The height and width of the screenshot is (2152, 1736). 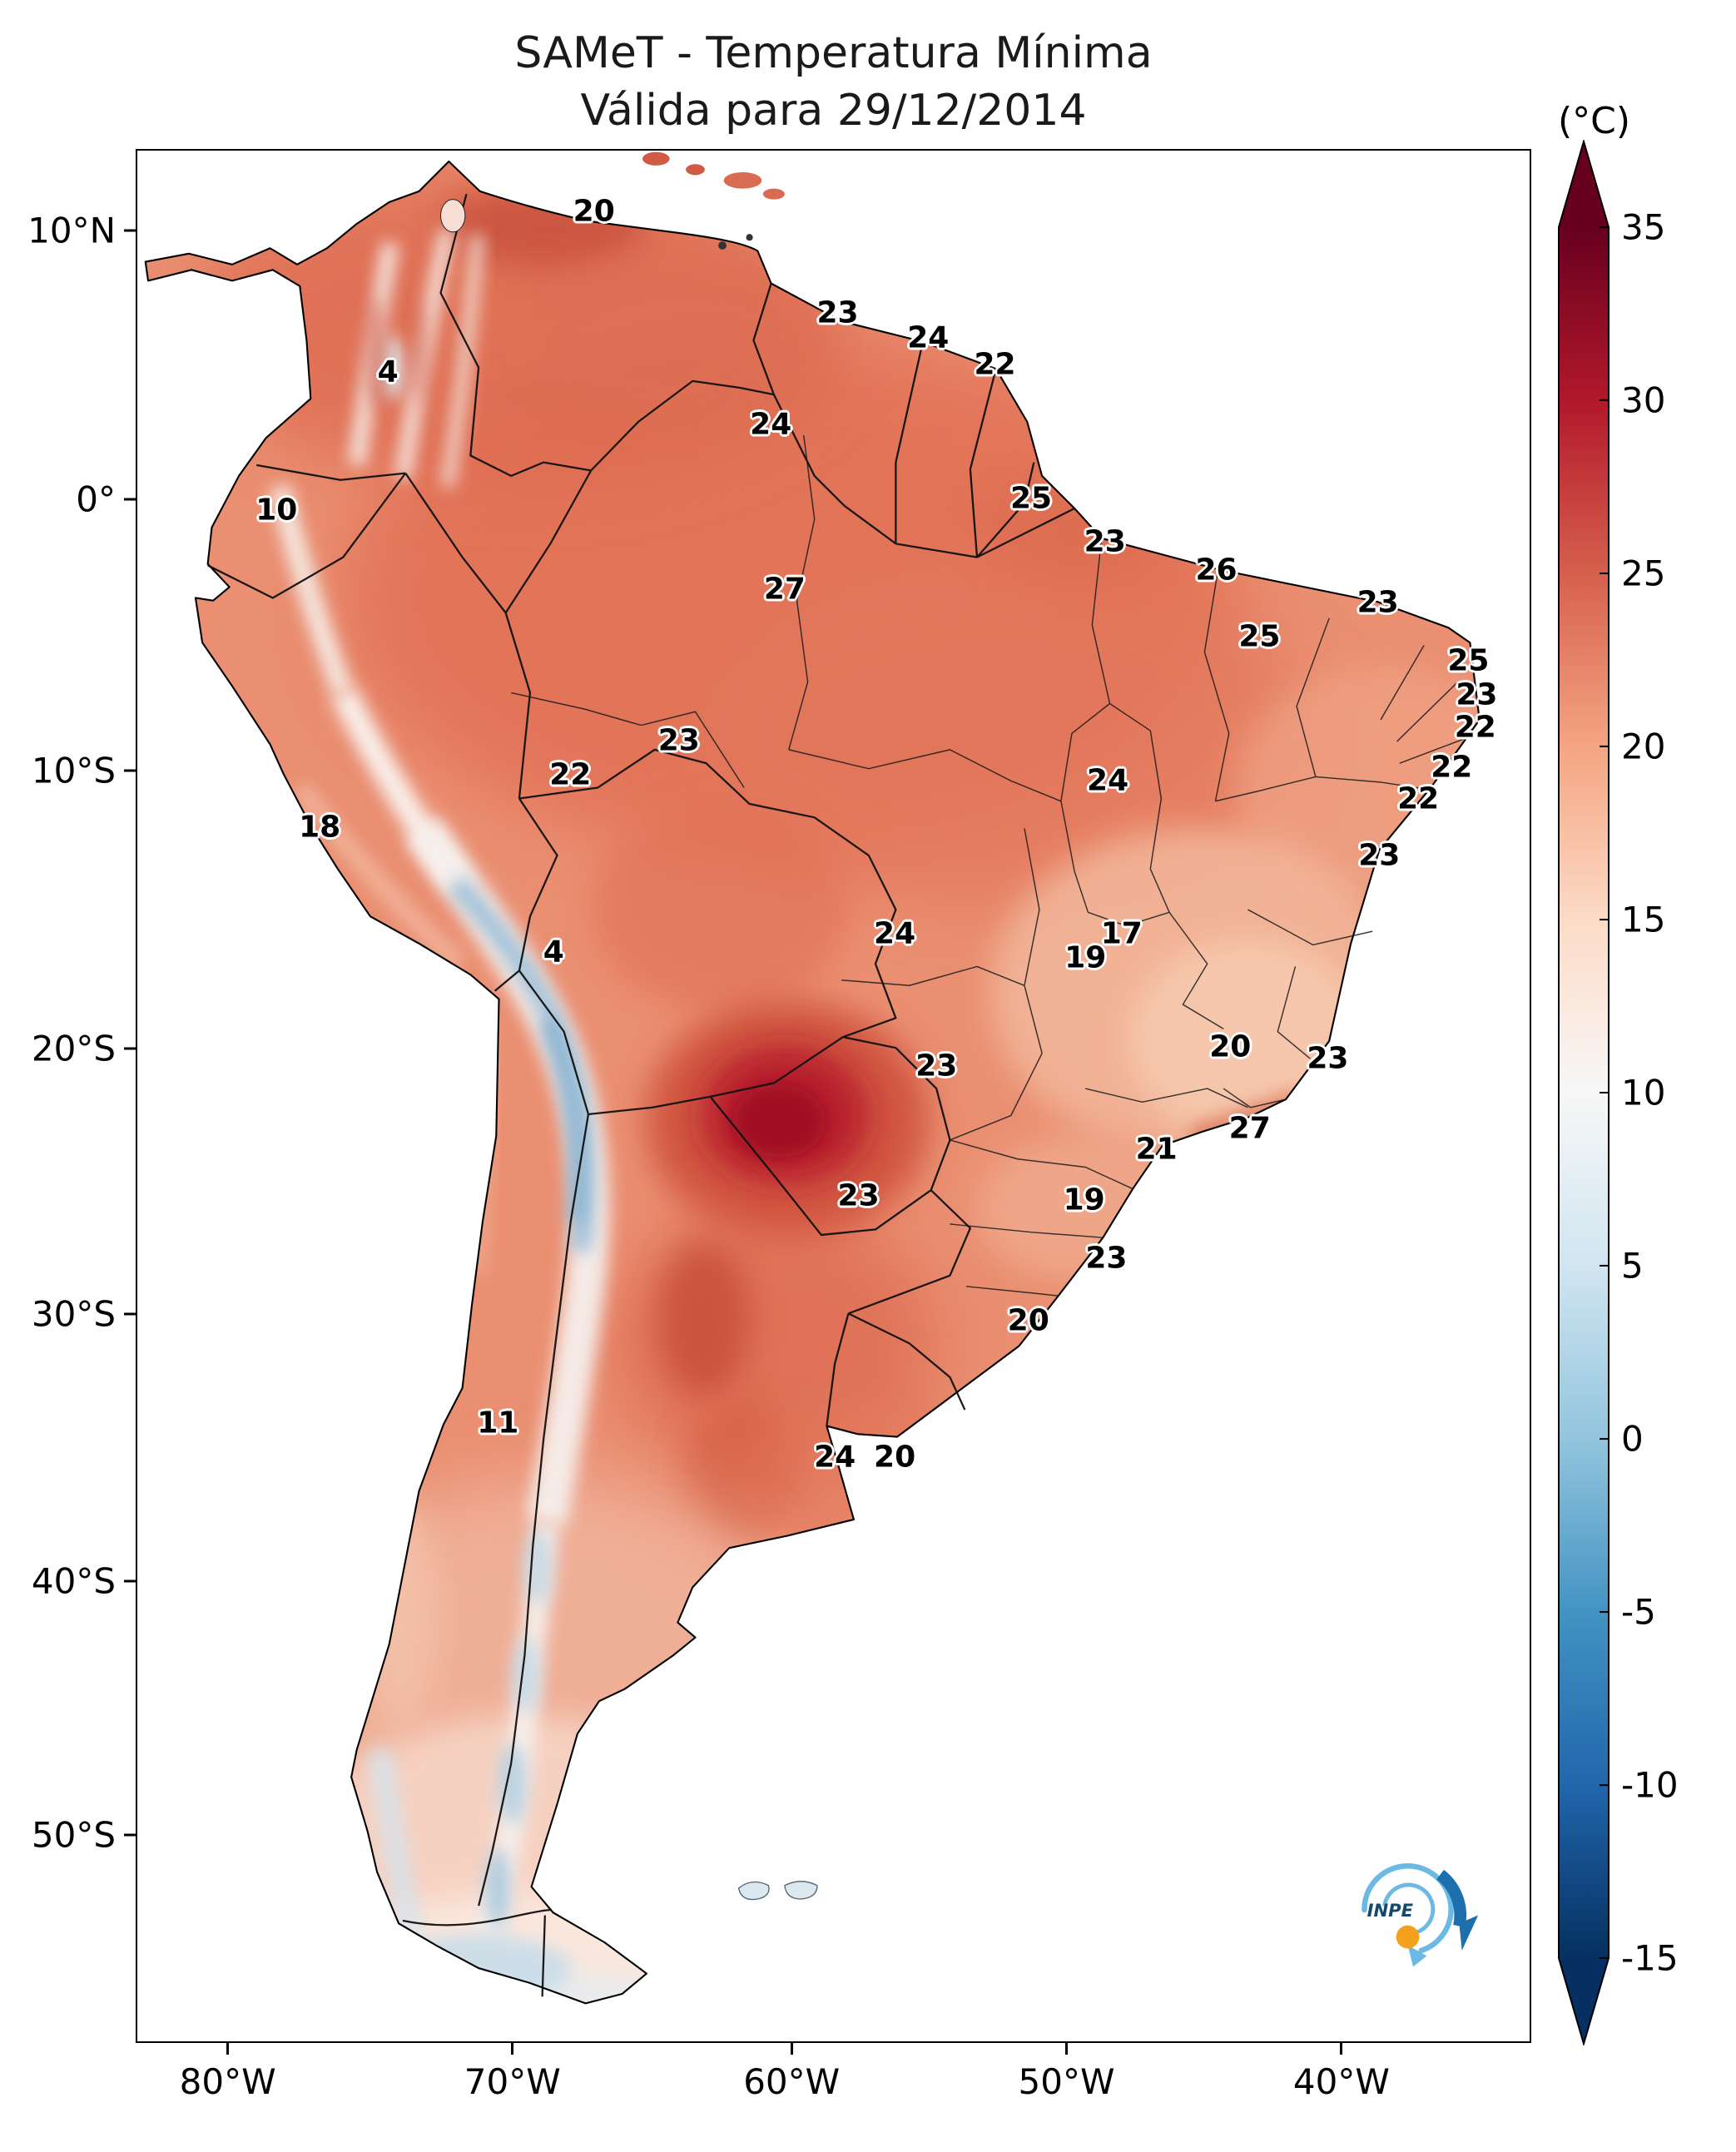 I want to click on latitude-axis: 10°N 0° 10°S 20°S 30°S 40°S 50°S, so click(x=68, y=1096).